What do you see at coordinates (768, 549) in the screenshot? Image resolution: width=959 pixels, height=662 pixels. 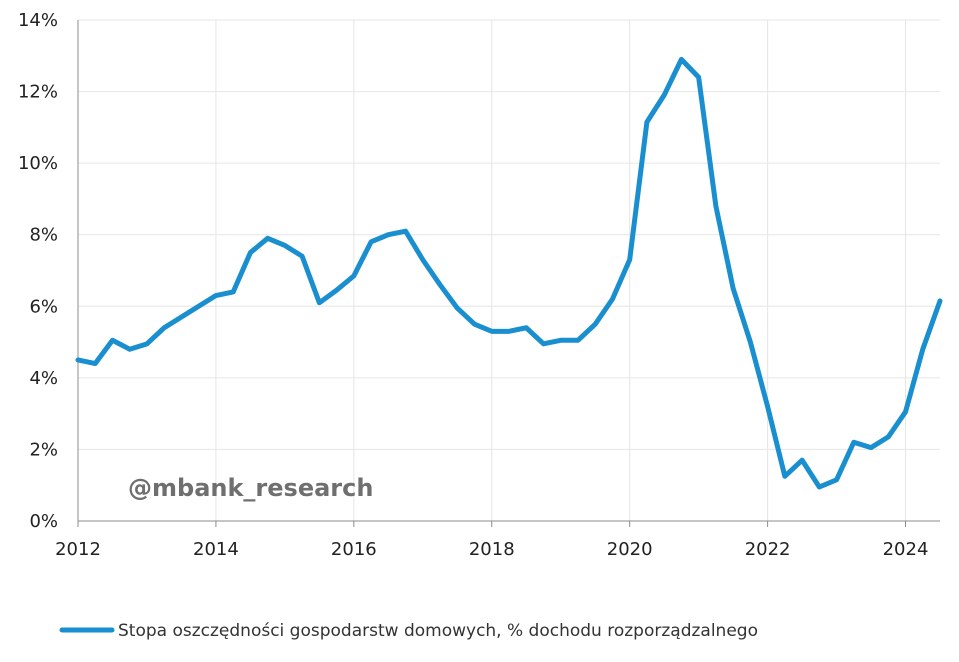 I see `x-tick-label: 2022` at bounding box center [768, 549].